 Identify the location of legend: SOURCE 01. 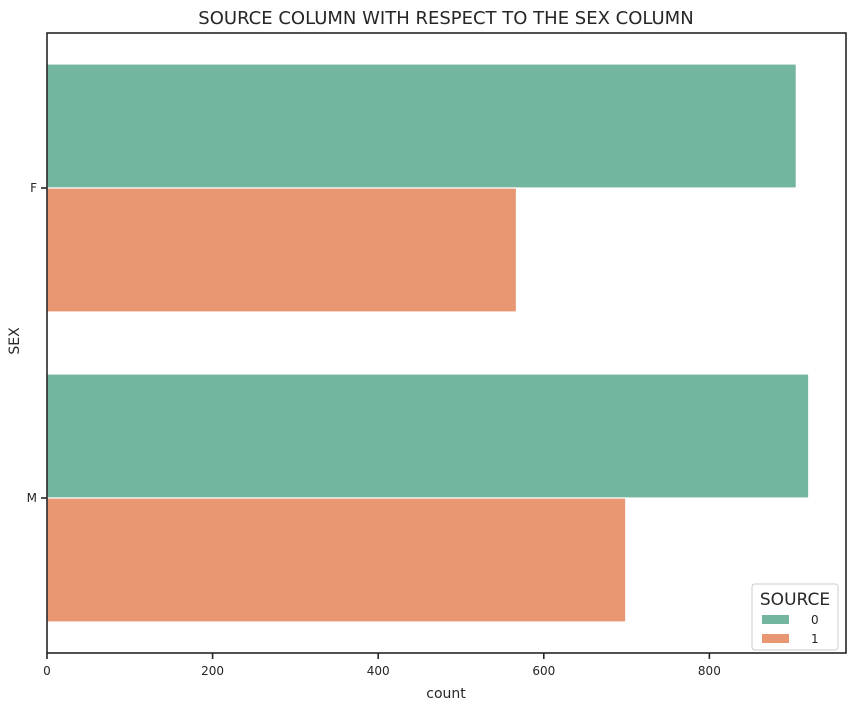
(795, 617).